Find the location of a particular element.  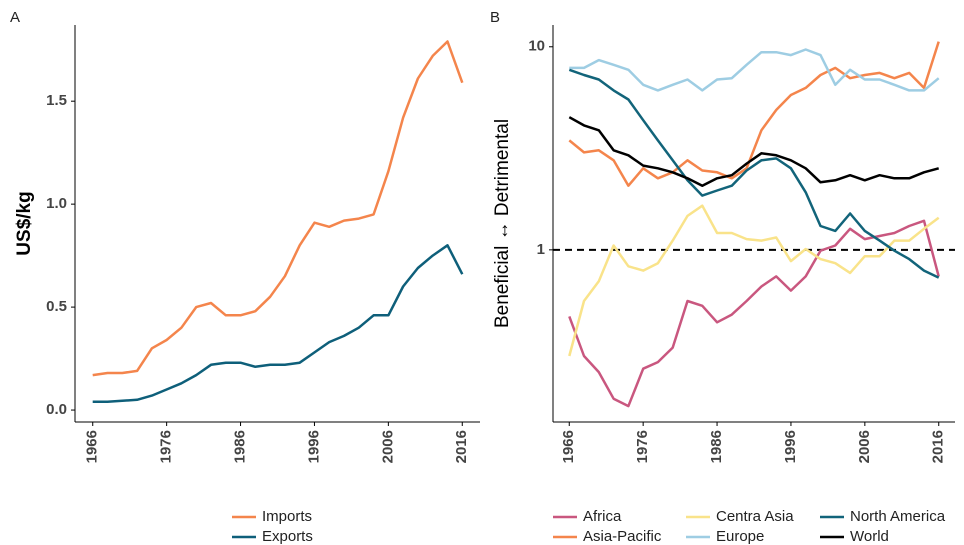

legend-label: Imports is located at coordinates (287, 516).